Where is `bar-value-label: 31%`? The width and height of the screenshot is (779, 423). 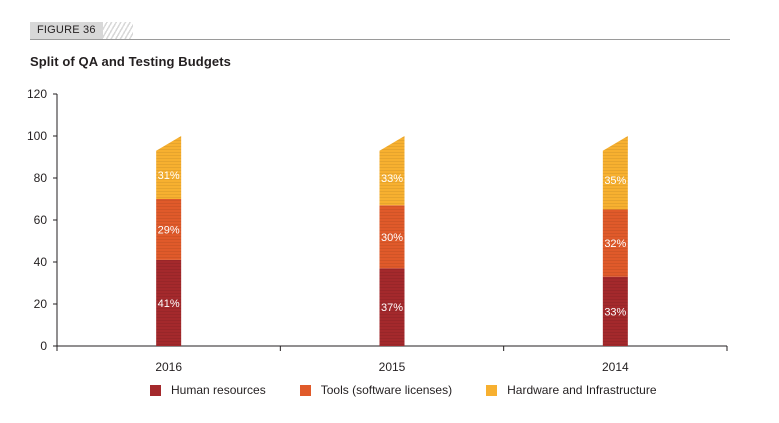
bar-value-label: 31% is located at coordinates (169, 176).